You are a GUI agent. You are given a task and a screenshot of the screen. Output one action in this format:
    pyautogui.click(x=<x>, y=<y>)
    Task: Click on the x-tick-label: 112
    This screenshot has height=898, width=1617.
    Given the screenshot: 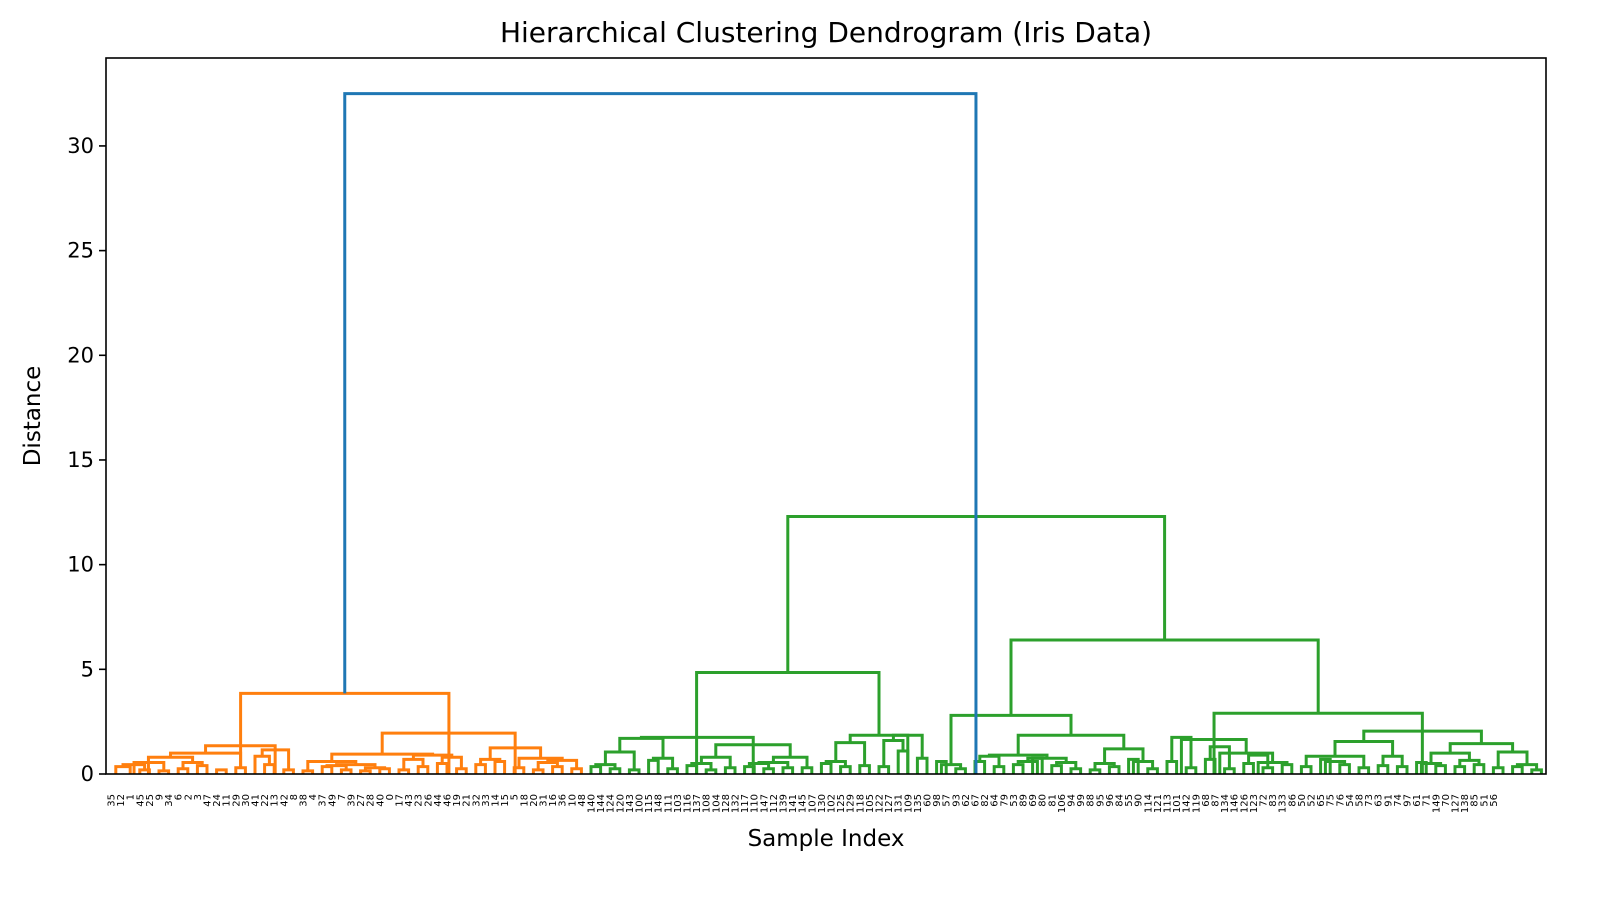 What is the action you would take?
    pyautogui.click(x=774, y=803)
    